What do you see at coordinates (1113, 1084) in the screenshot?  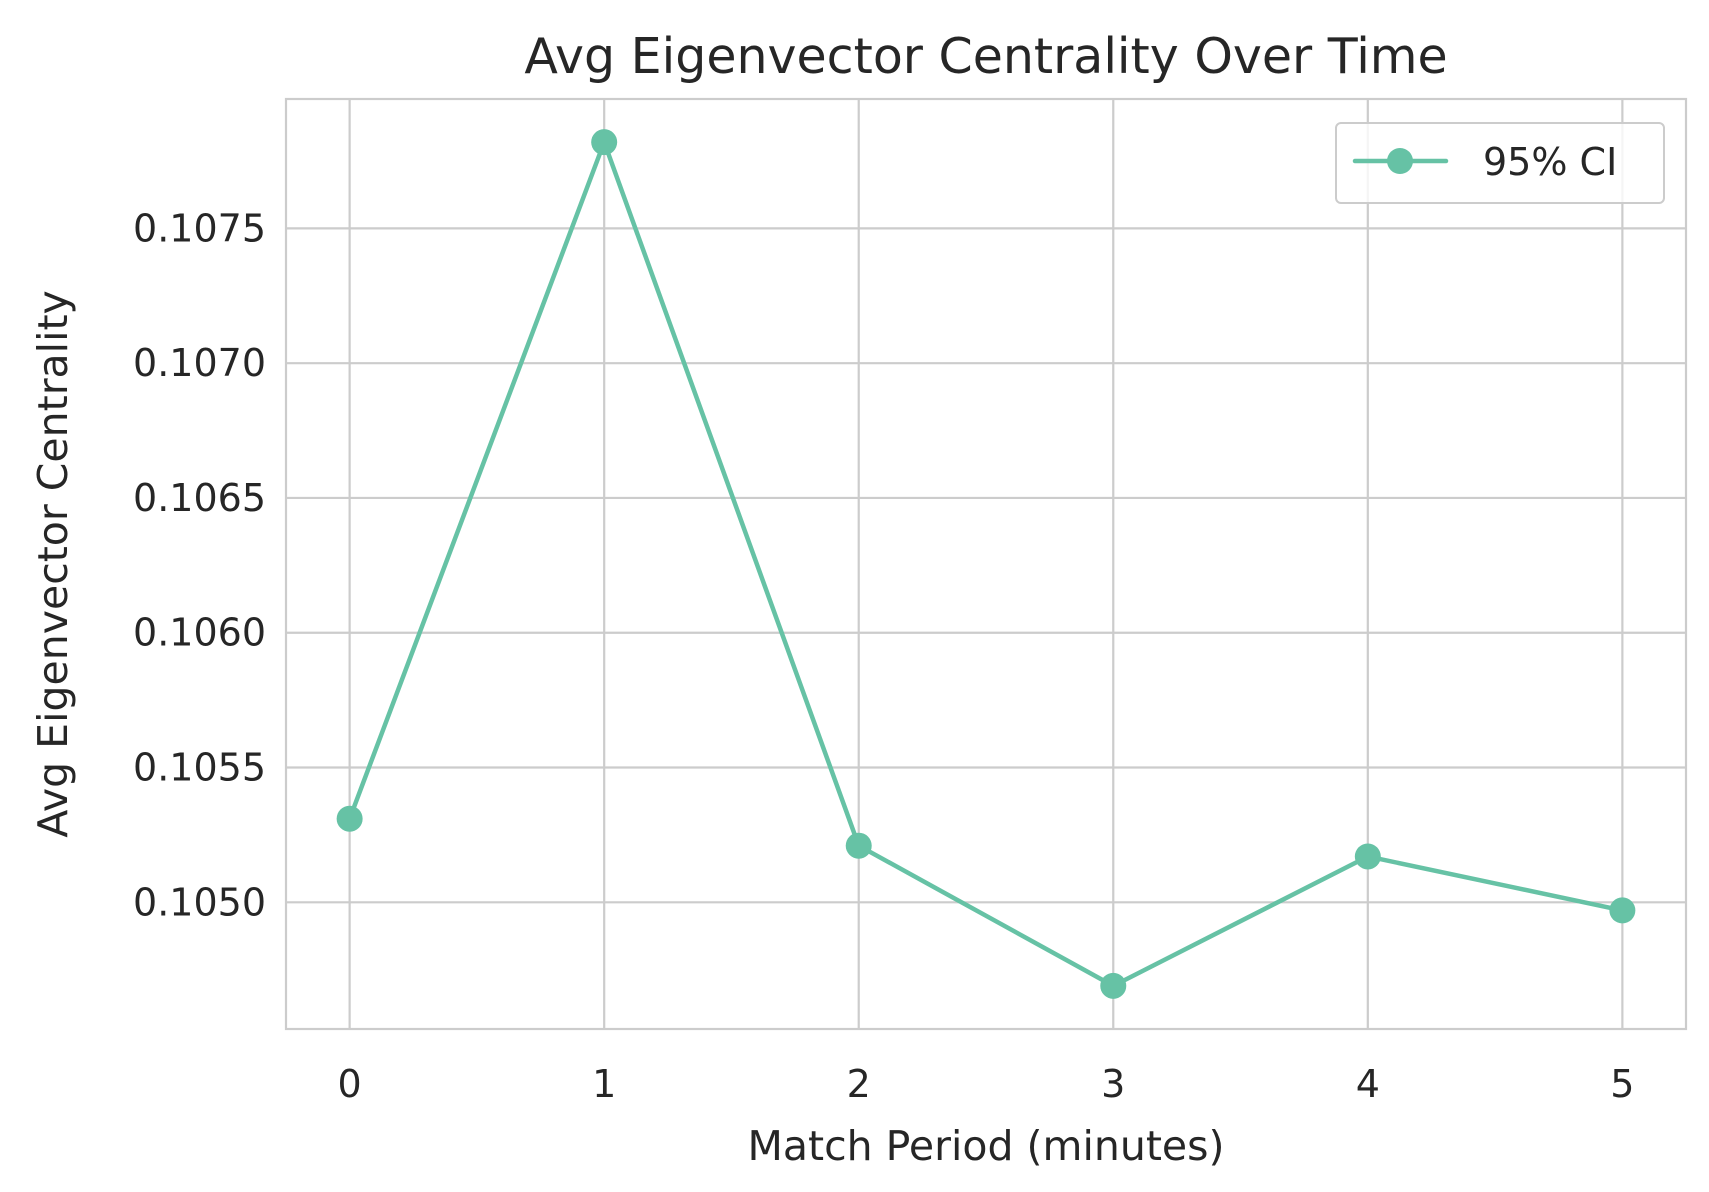 I see `x-tick-label: 3` at bounding box center [1113, 1084].